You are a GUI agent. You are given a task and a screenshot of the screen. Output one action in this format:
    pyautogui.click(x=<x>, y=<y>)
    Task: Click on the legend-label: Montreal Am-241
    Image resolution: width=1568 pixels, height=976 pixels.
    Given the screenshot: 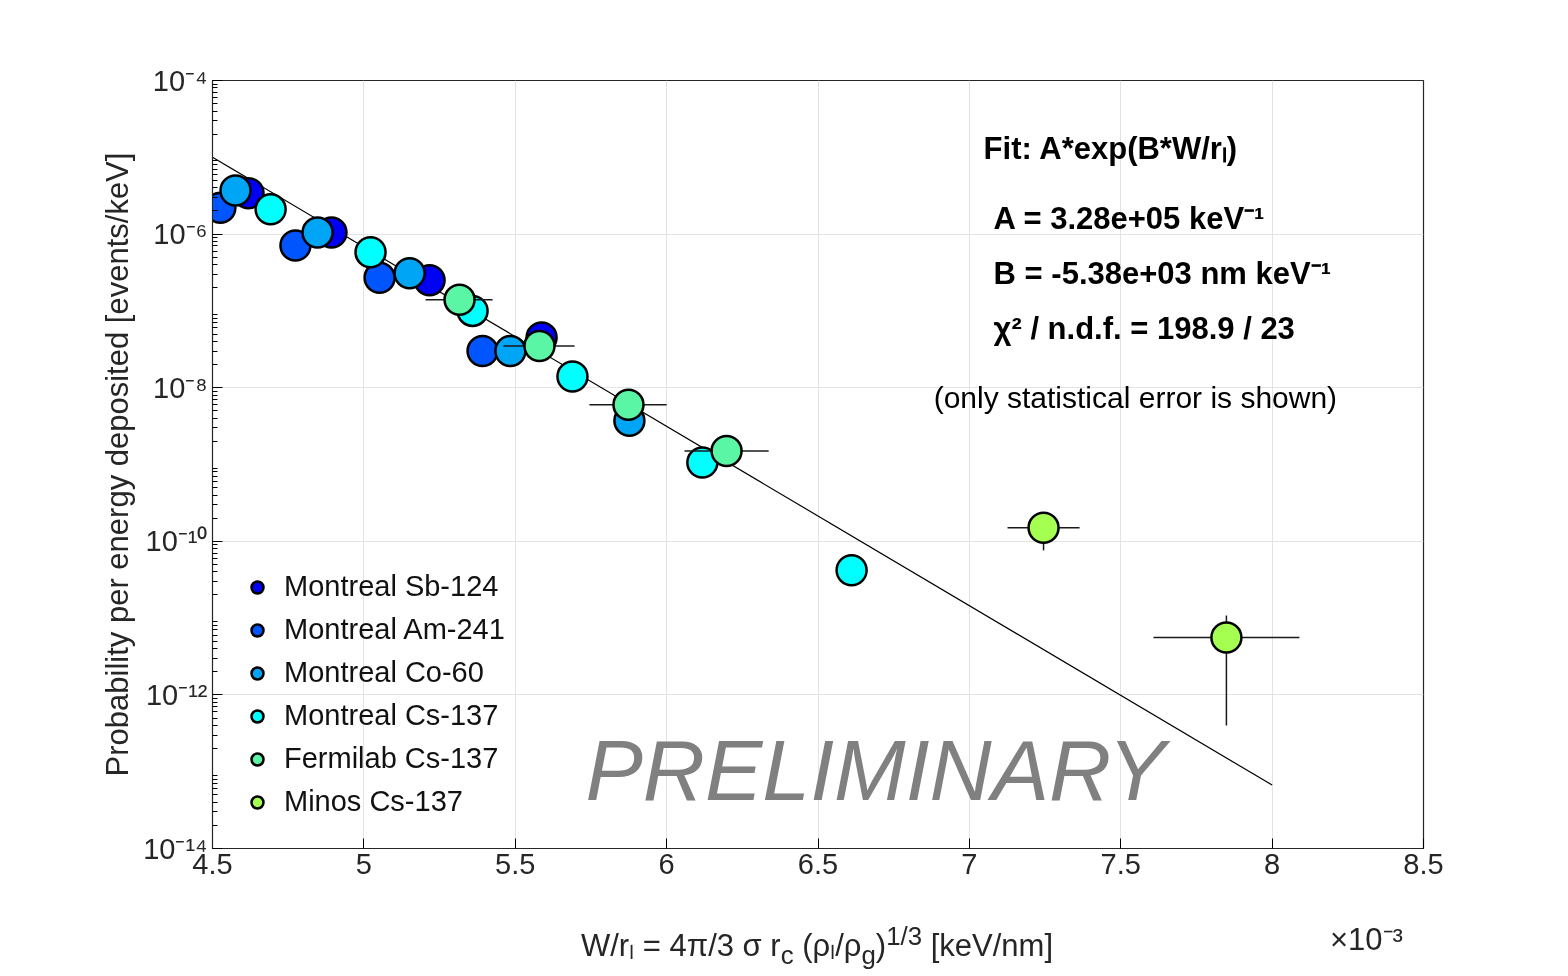 What is the action you would take?
    pyautogui.click(x=394, y=629)
    